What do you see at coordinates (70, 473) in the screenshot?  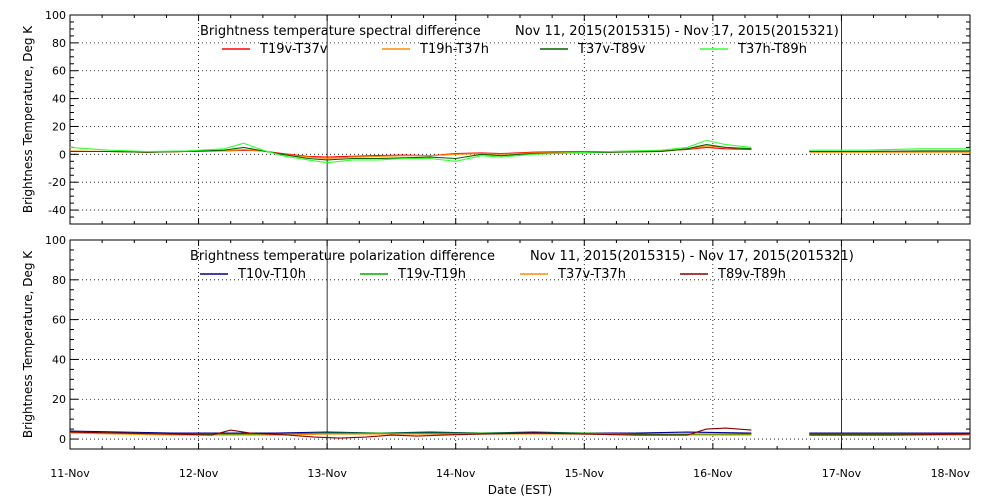 I see `x-tick-label: 11-Nov` at bounding box center [70, 473].